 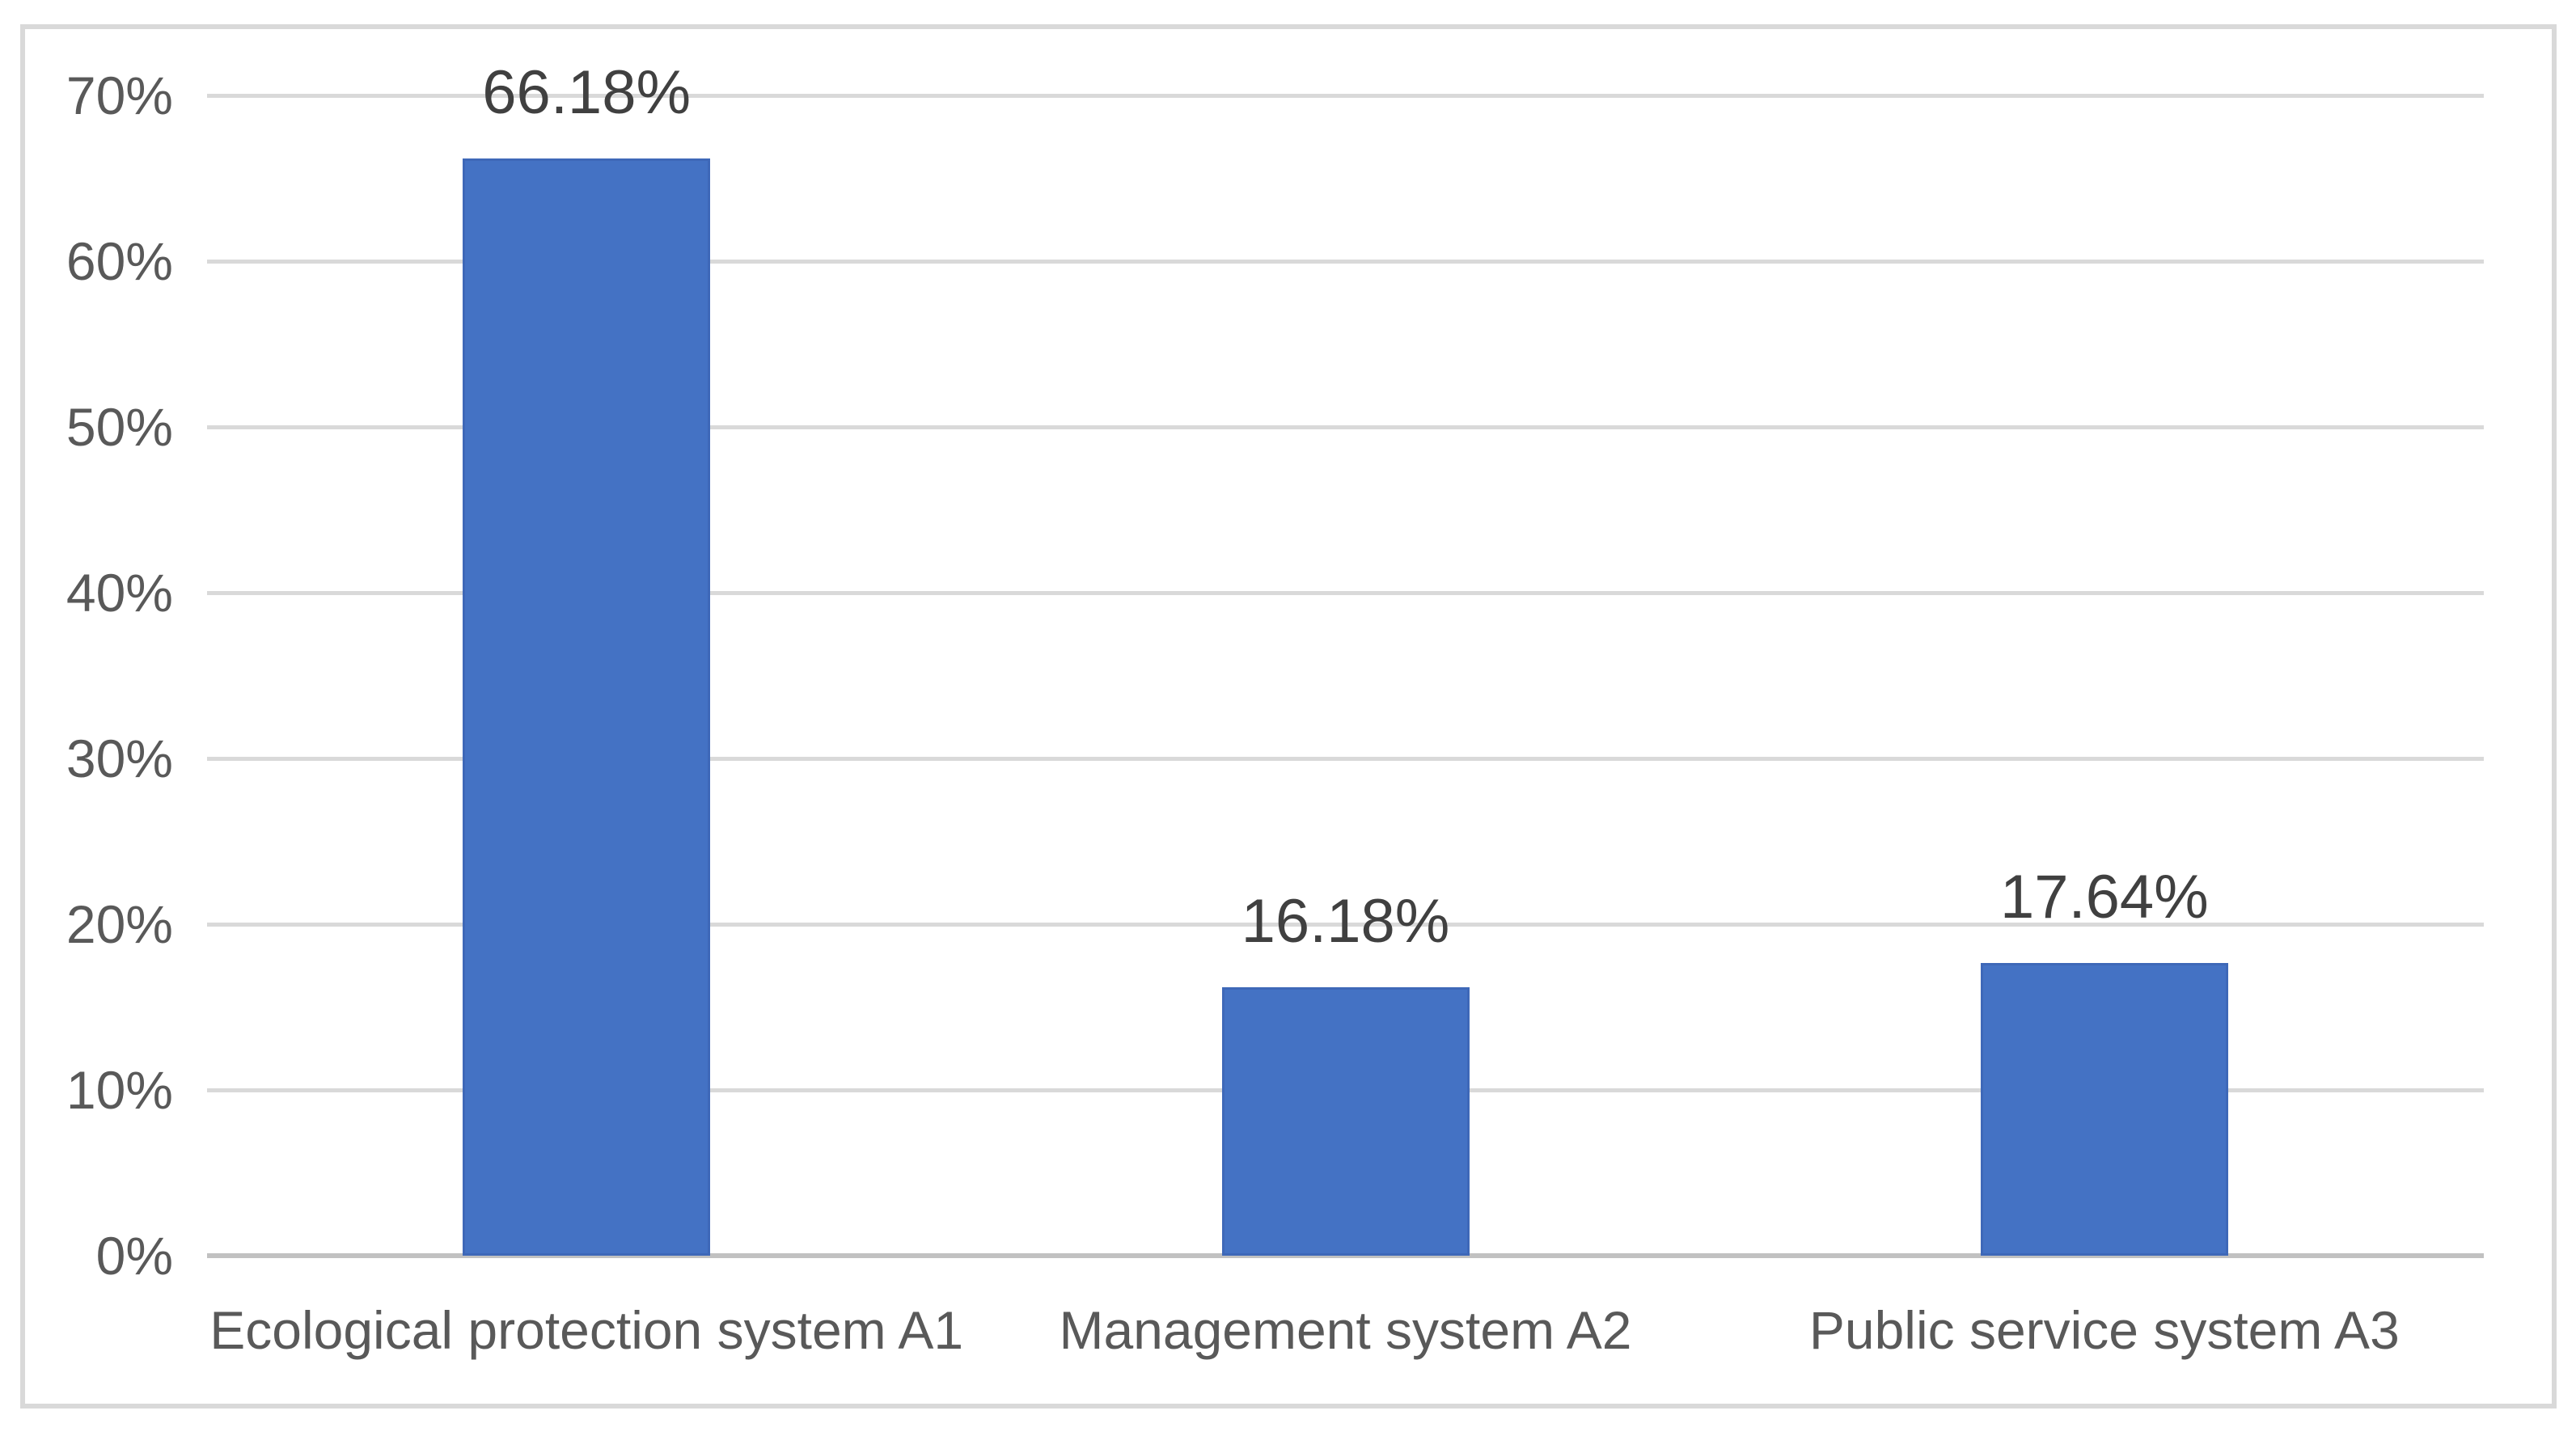 I want to click on y-axis-tick-label: 60%, so click(x=120, y=261).